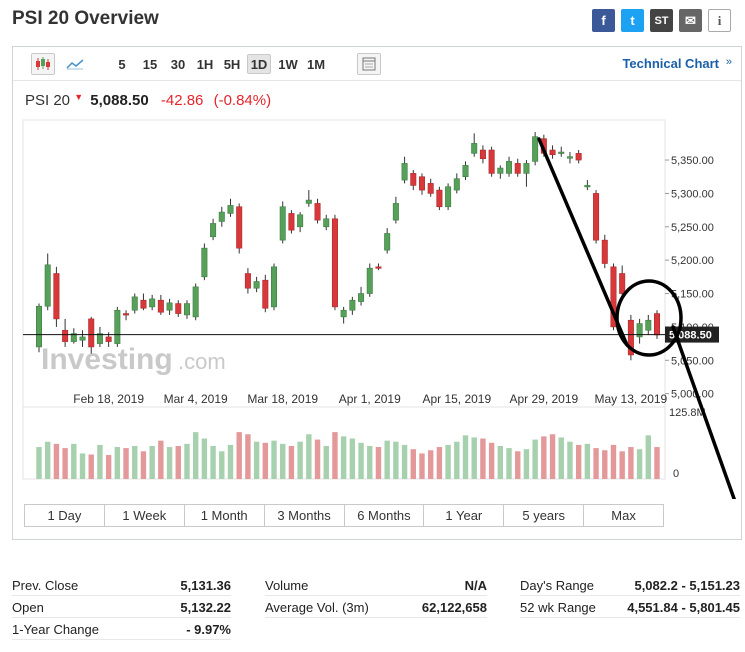 This screenshot has height=652, width=745. What do you see at coordinates (376, 586) in the screenshot?
I see `stat-row: Volume N/A` at bounding box center [376, 586].